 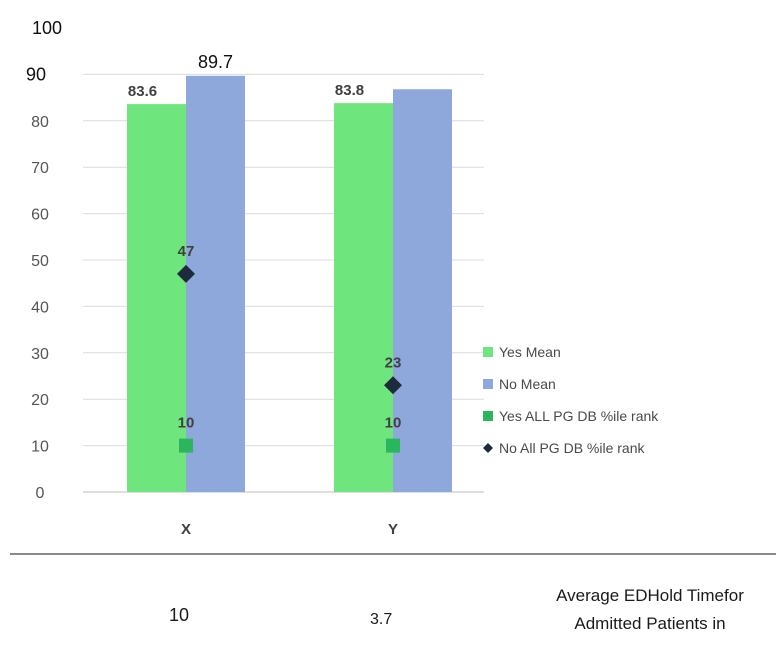 What do you see at coordinates (572, 448) in the screenshot?
I see `legend-label: No All PG DB %ile rank` at bounding box center [572, 448].